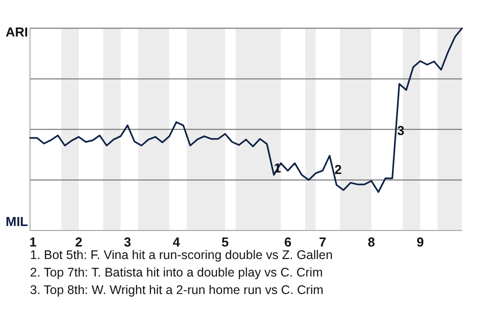 The height and width of the screenshot is (320, 480). Describe the element at coordinates (338, 169) in the screenshot. I see `annotation: 2` at that location.